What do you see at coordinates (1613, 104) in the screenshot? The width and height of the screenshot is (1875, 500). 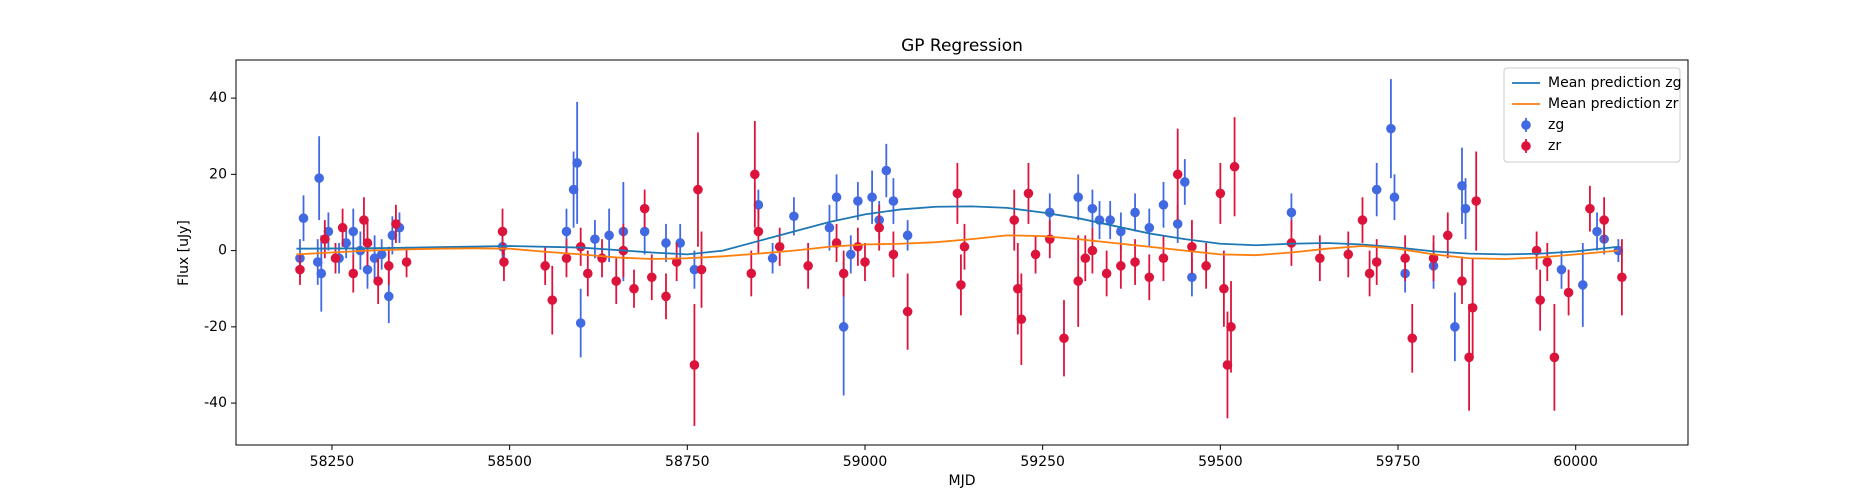 I see `legend-label: Mean prediction zr` at bounding box center [1613, 104].